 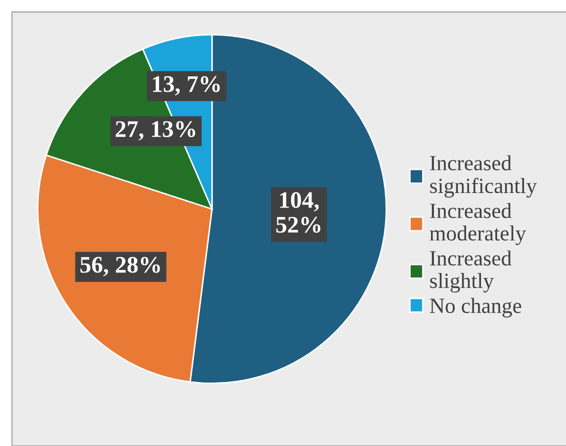 What do you see at coordinates (483, 176) in the screenshot?
I see `legend-label: Increased significantly` at bounding box center [483, 176].